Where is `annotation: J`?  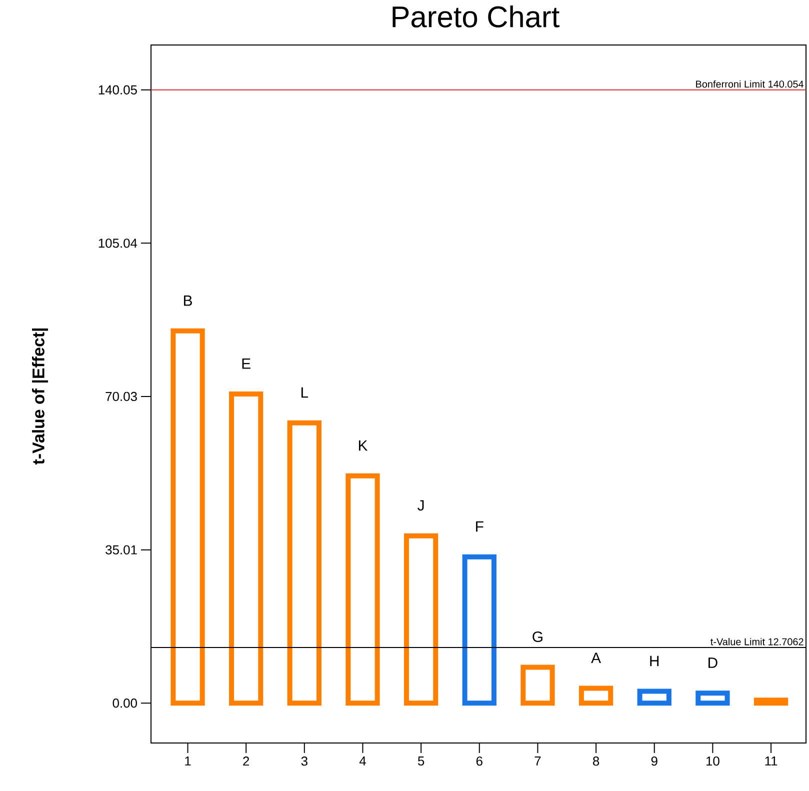
annotation: J is located at coordinates (421, 505).